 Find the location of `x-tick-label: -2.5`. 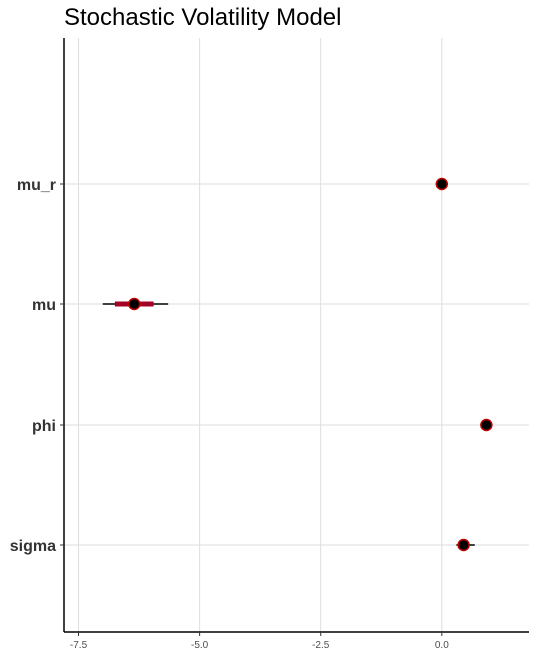

x-tick-label: -2.5 is located at coordinates (321, 645).